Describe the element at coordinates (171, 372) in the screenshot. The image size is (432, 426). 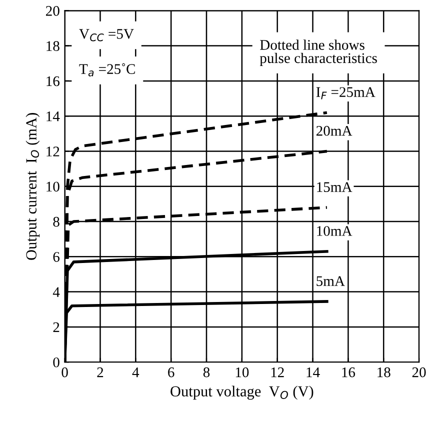
I see `x-tick-label: 6` at that location.